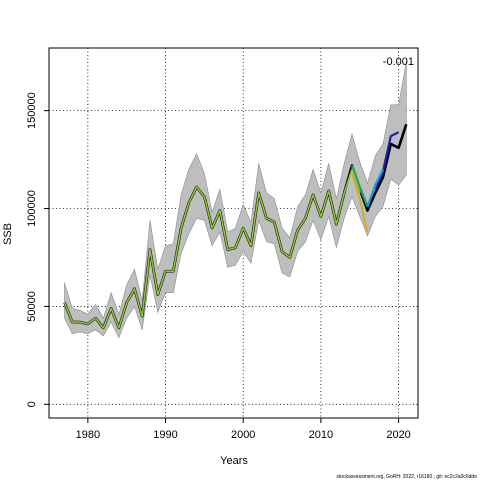 Image resolution: width=480 pixels, height=480 pixels. I want to click on x-tick-label: 2010, so click(321, 435).